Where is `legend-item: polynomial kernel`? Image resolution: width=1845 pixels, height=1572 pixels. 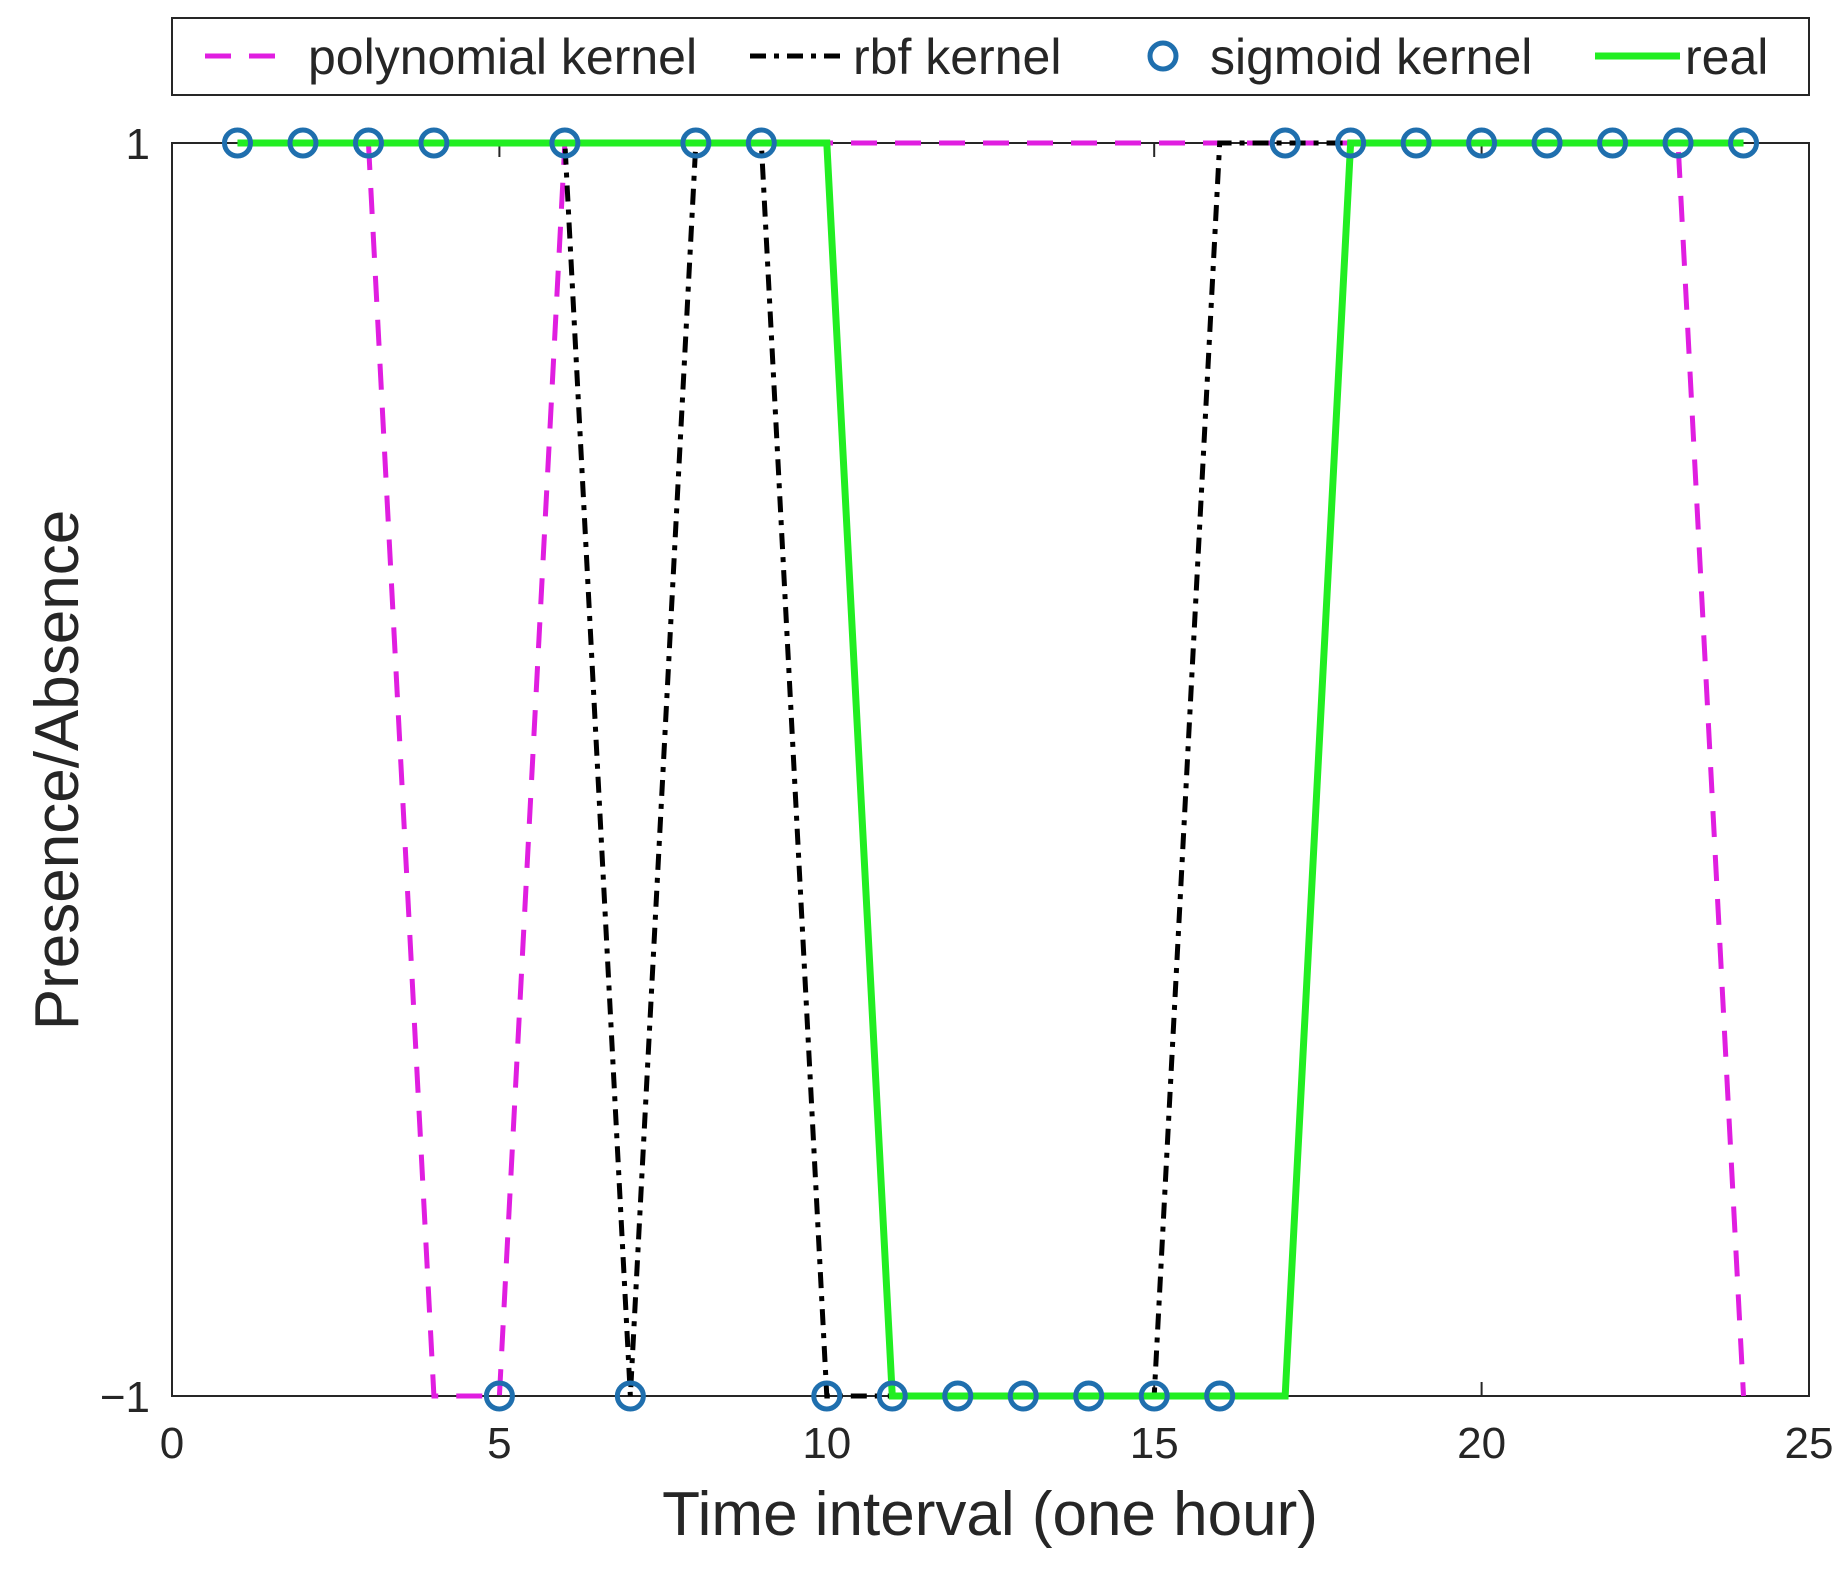
legend-item: polynomial kernel is located at coordinates (451, 57).